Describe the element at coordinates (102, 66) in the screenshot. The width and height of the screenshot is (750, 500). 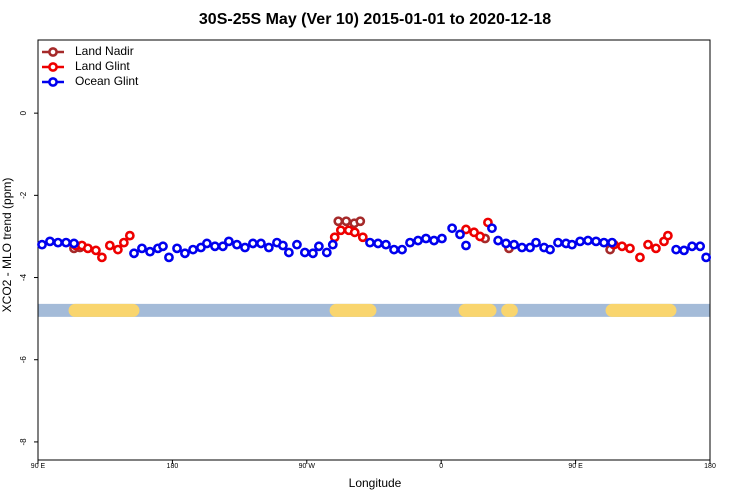
I see `legend-label: Land Glint` at that location.